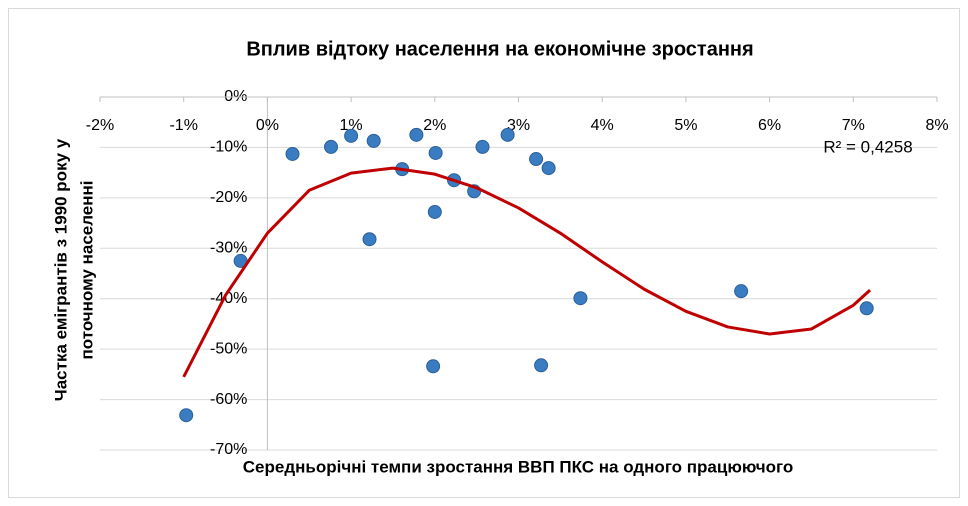 The width and height of the screenshot is (968, 506). Describe the element at coordinates (228, 147) in the screenshot. I see `y-tick-label: -10%` at that location.